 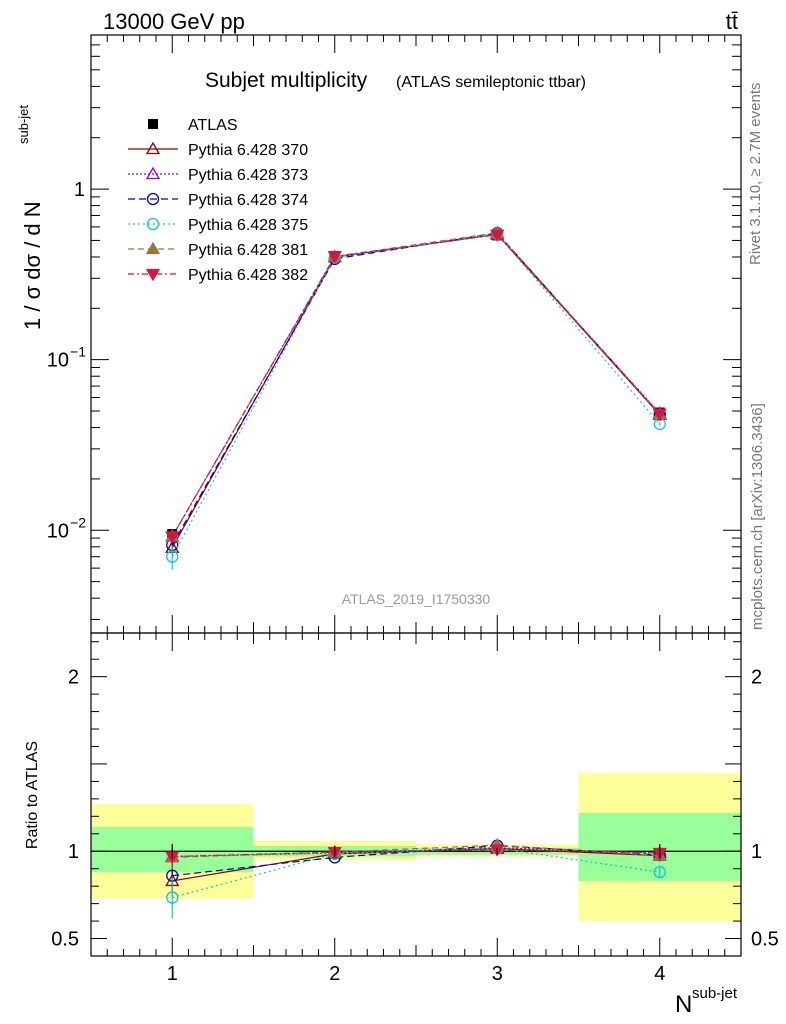 What do you see at coordinates (334, 974) in the screenshot?
I see `x-tick-label: 2` at bounding box center [334, 974].